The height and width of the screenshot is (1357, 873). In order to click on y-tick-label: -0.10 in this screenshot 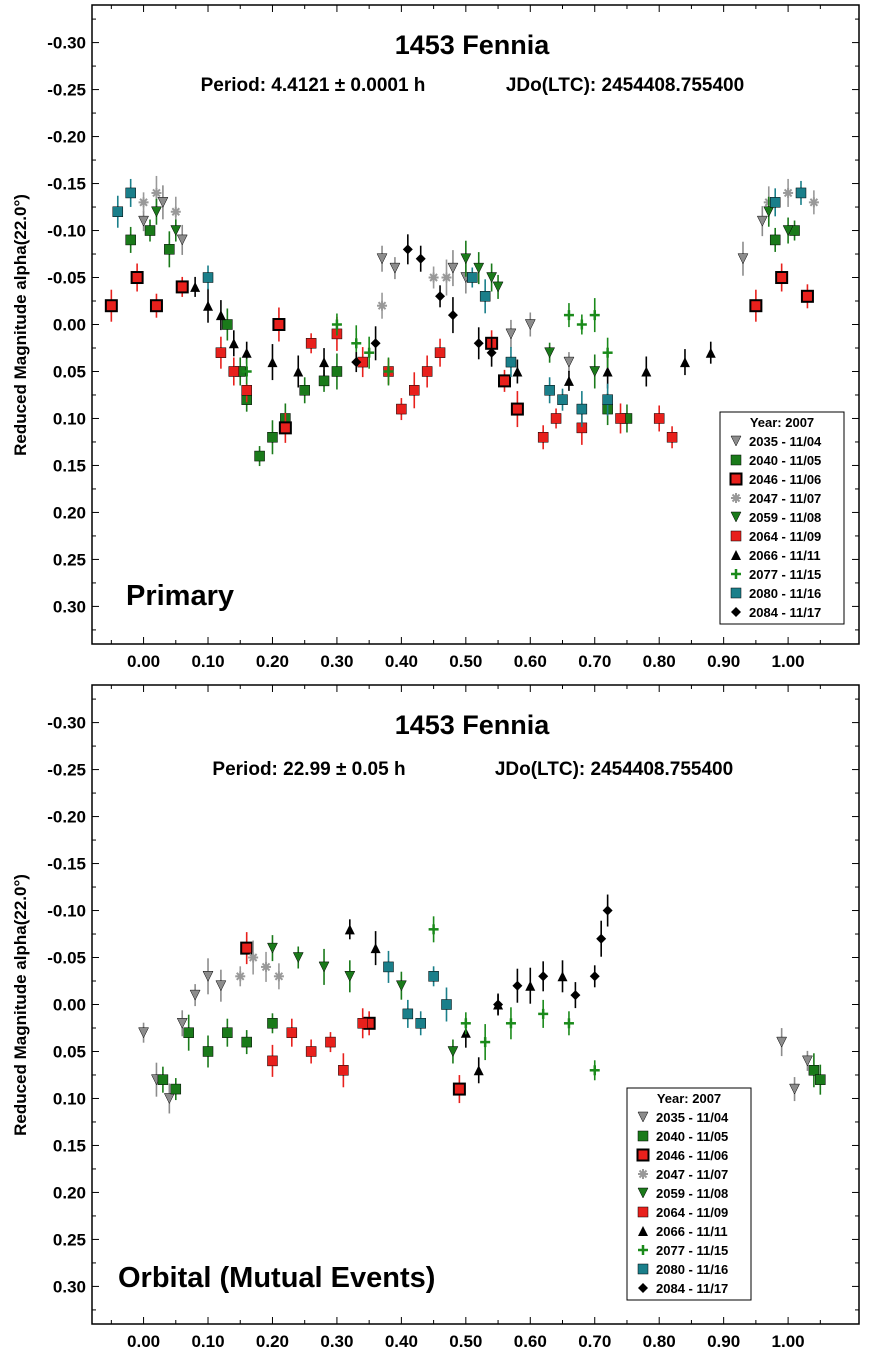, I will do `click(66, 911)`.